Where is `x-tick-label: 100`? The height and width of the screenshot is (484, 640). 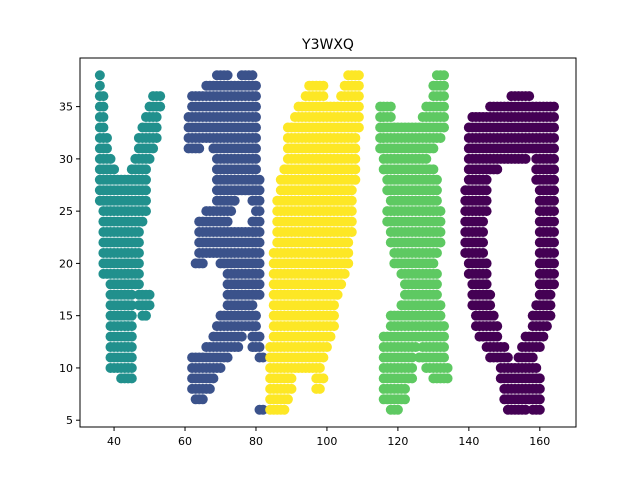 x-tick-label: 100 is located at coordinates (326, 441).